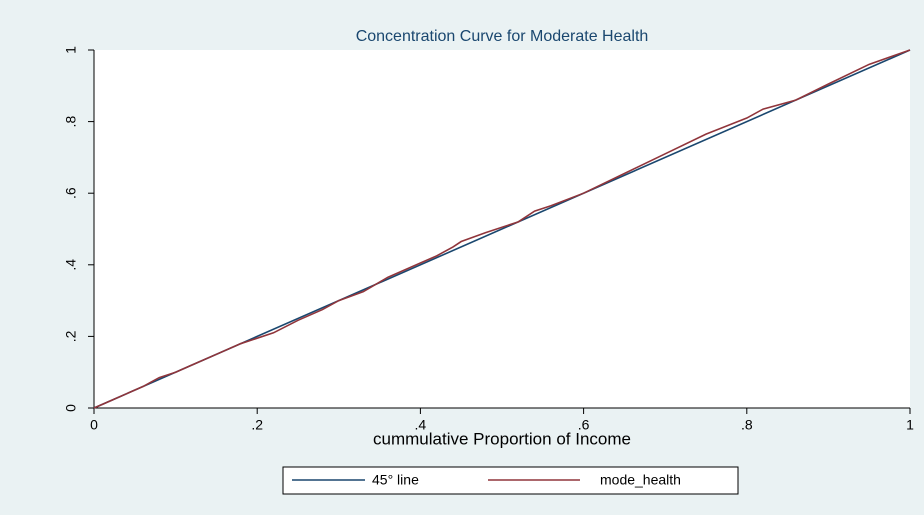  What do you see at coordinates (71, 193) in the screenshot?
I see `y-tick-label: .6` at bounding box center [71, 193].